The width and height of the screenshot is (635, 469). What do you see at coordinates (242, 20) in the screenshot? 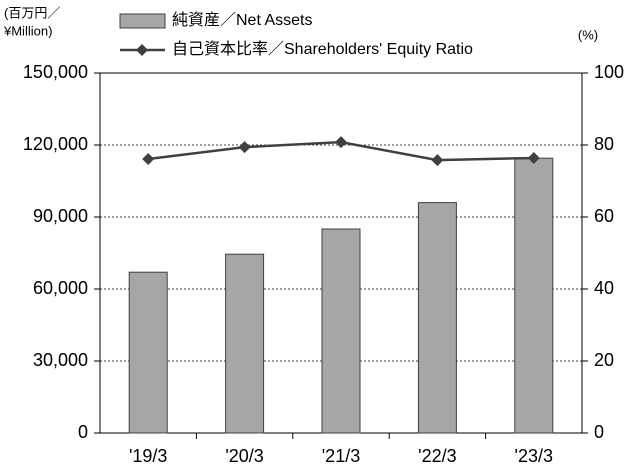
I see `legend-label: 純資産／Net Assets` at bounding box center [242, 20].